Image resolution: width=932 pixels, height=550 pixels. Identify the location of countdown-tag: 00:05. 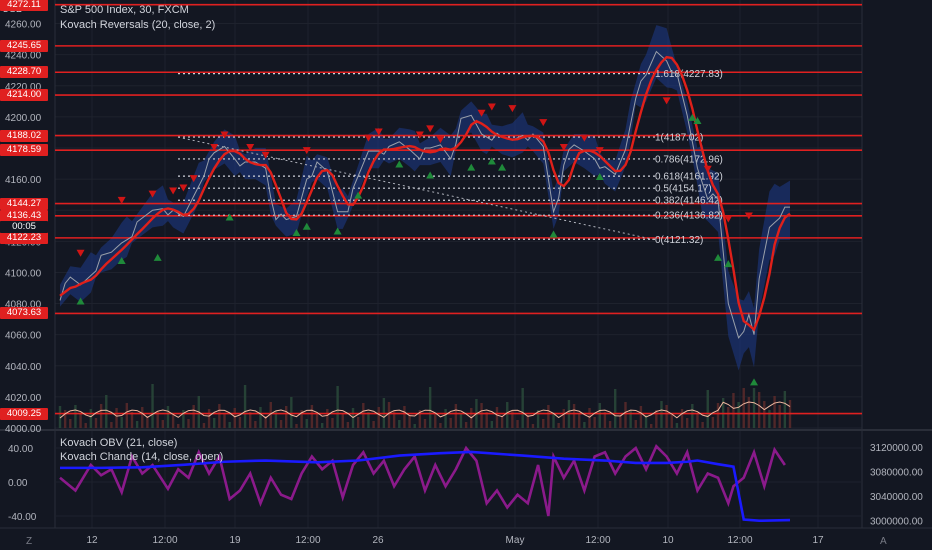
(24, 226).